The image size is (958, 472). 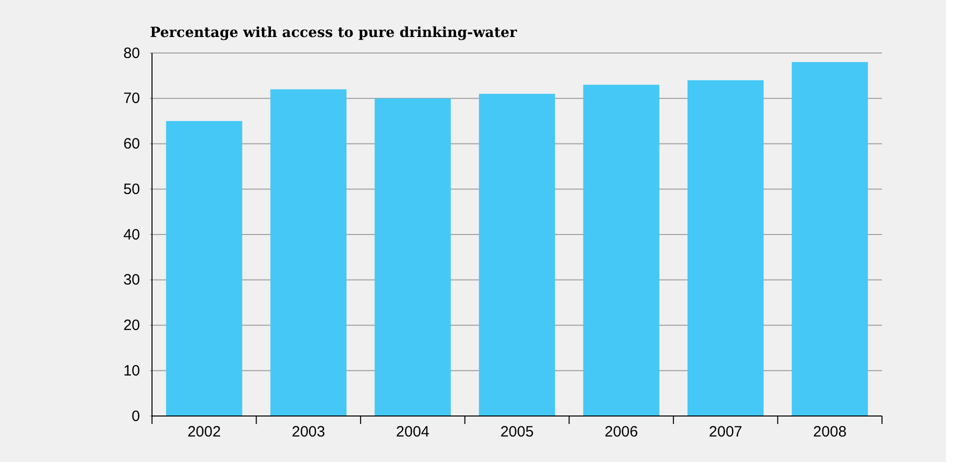 I want to click on y-tick-label: 20, so click(x=131, y=325).